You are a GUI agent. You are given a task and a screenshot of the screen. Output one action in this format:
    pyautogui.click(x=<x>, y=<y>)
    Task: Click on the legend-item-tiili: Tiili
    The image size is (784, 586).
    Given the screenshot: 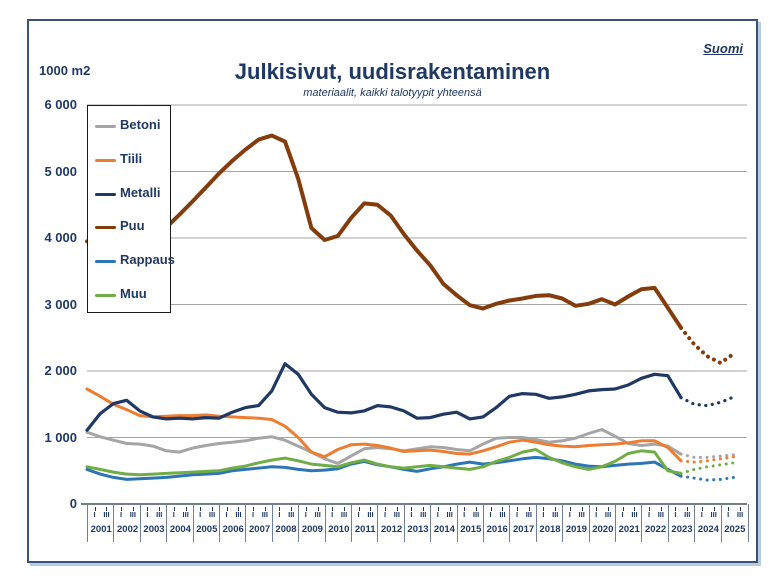 What is the action you would take?
    pyautogui.click(x=129, y=160)
    